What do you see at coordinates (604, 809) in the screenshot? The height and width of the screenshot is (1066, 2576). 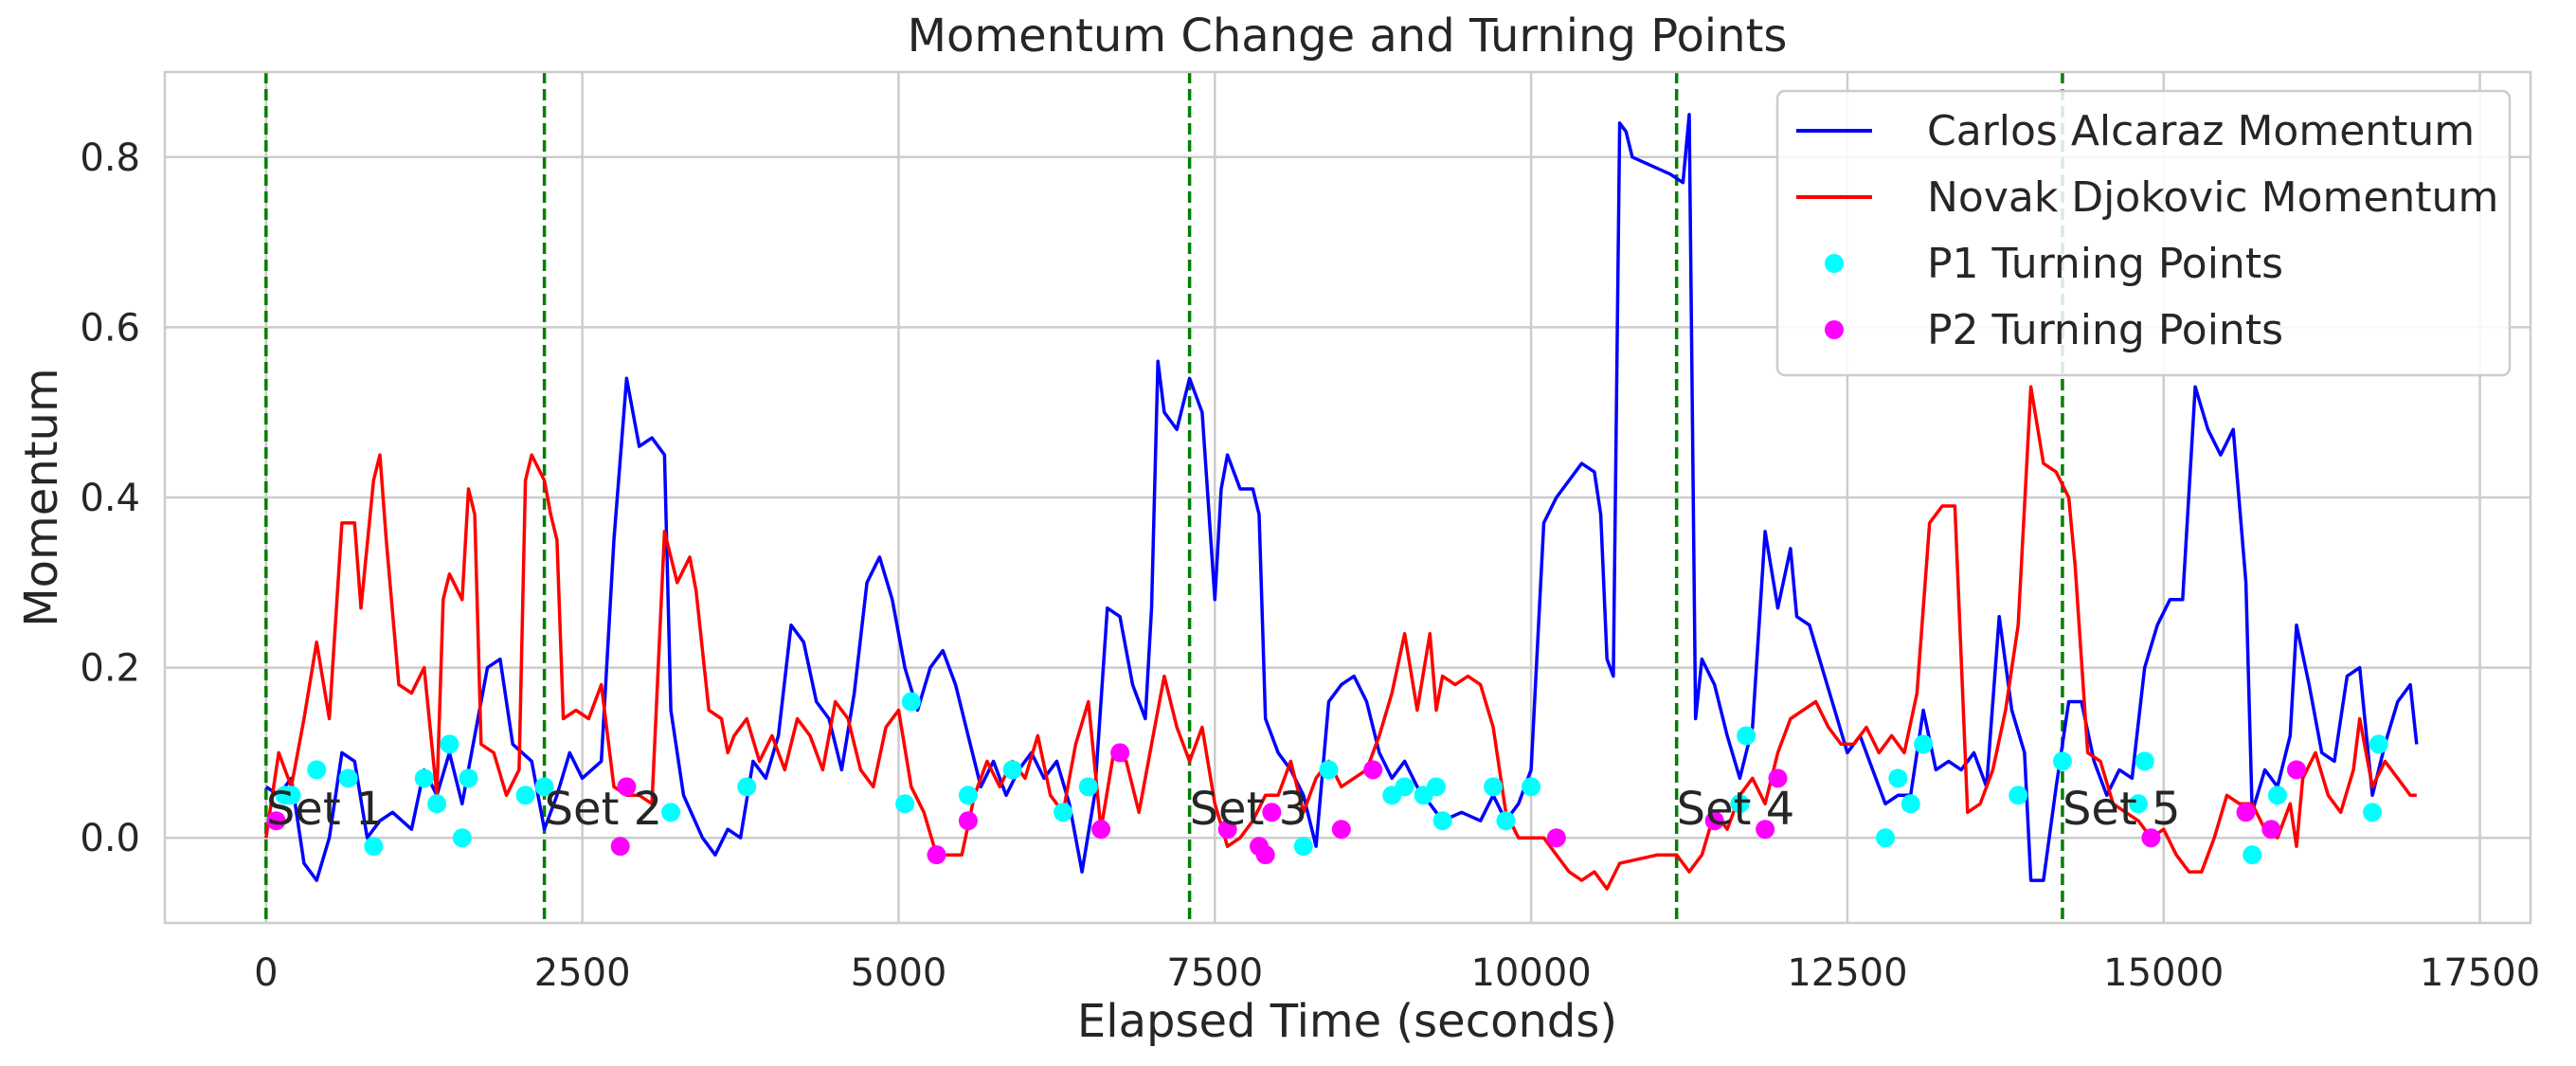 I see `set-label: Set 2` at bounding box center [604, 809].